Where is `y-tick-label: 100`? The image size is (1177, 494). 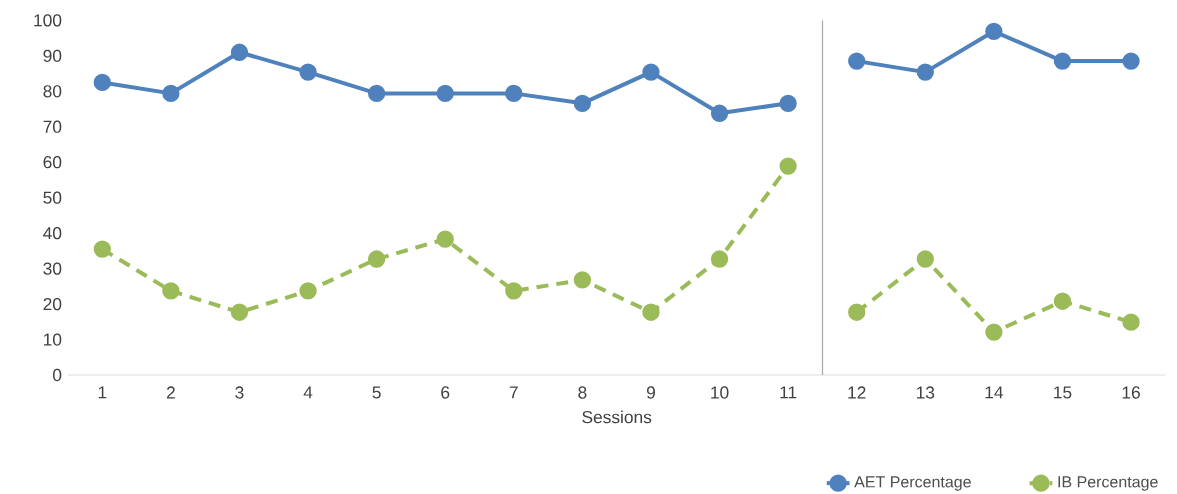
y-tick-label: 100 is located at coordinates (48, 20).